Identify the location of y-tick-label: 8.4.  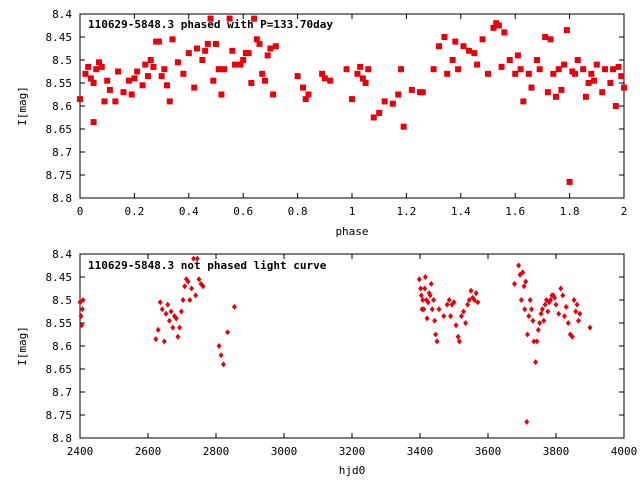
(62, 14).